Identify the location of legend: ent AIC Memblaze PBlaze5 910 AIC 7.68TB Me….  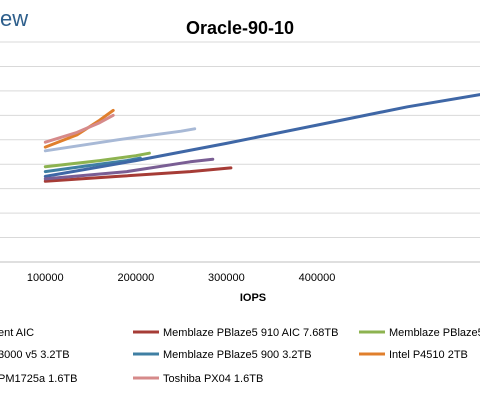
(240, 356).